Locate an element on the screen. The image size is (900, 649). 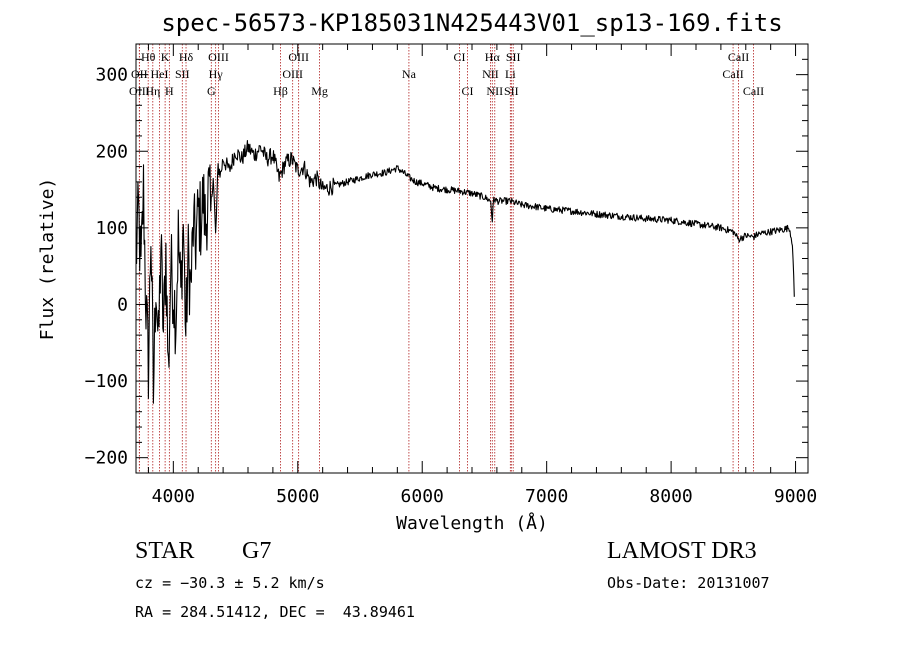
line-label: Hη is located at coordinates (152, 91).